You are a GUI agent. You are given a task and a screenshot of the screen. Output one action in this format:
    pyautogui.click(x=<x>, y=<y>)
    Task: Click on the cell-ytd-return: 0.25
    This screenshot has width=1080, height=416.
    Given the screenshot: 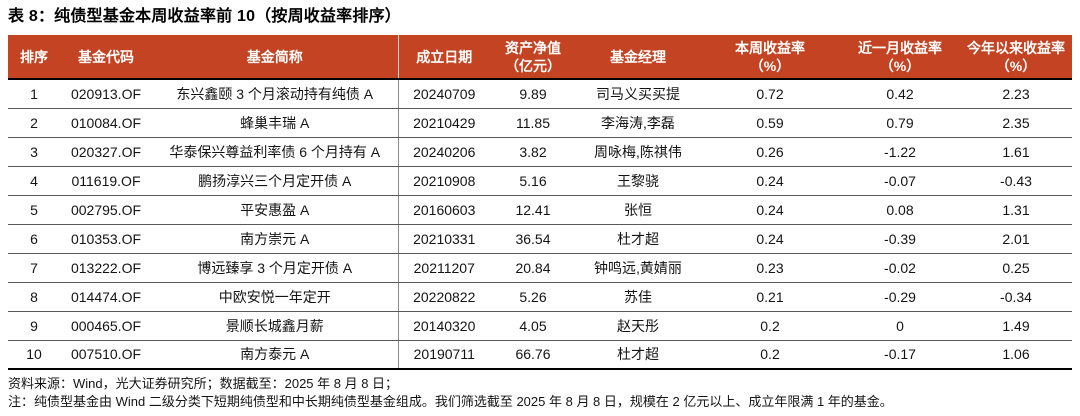 What is the action you would take?
    pyautogui.click(x=1016, y=268)
    